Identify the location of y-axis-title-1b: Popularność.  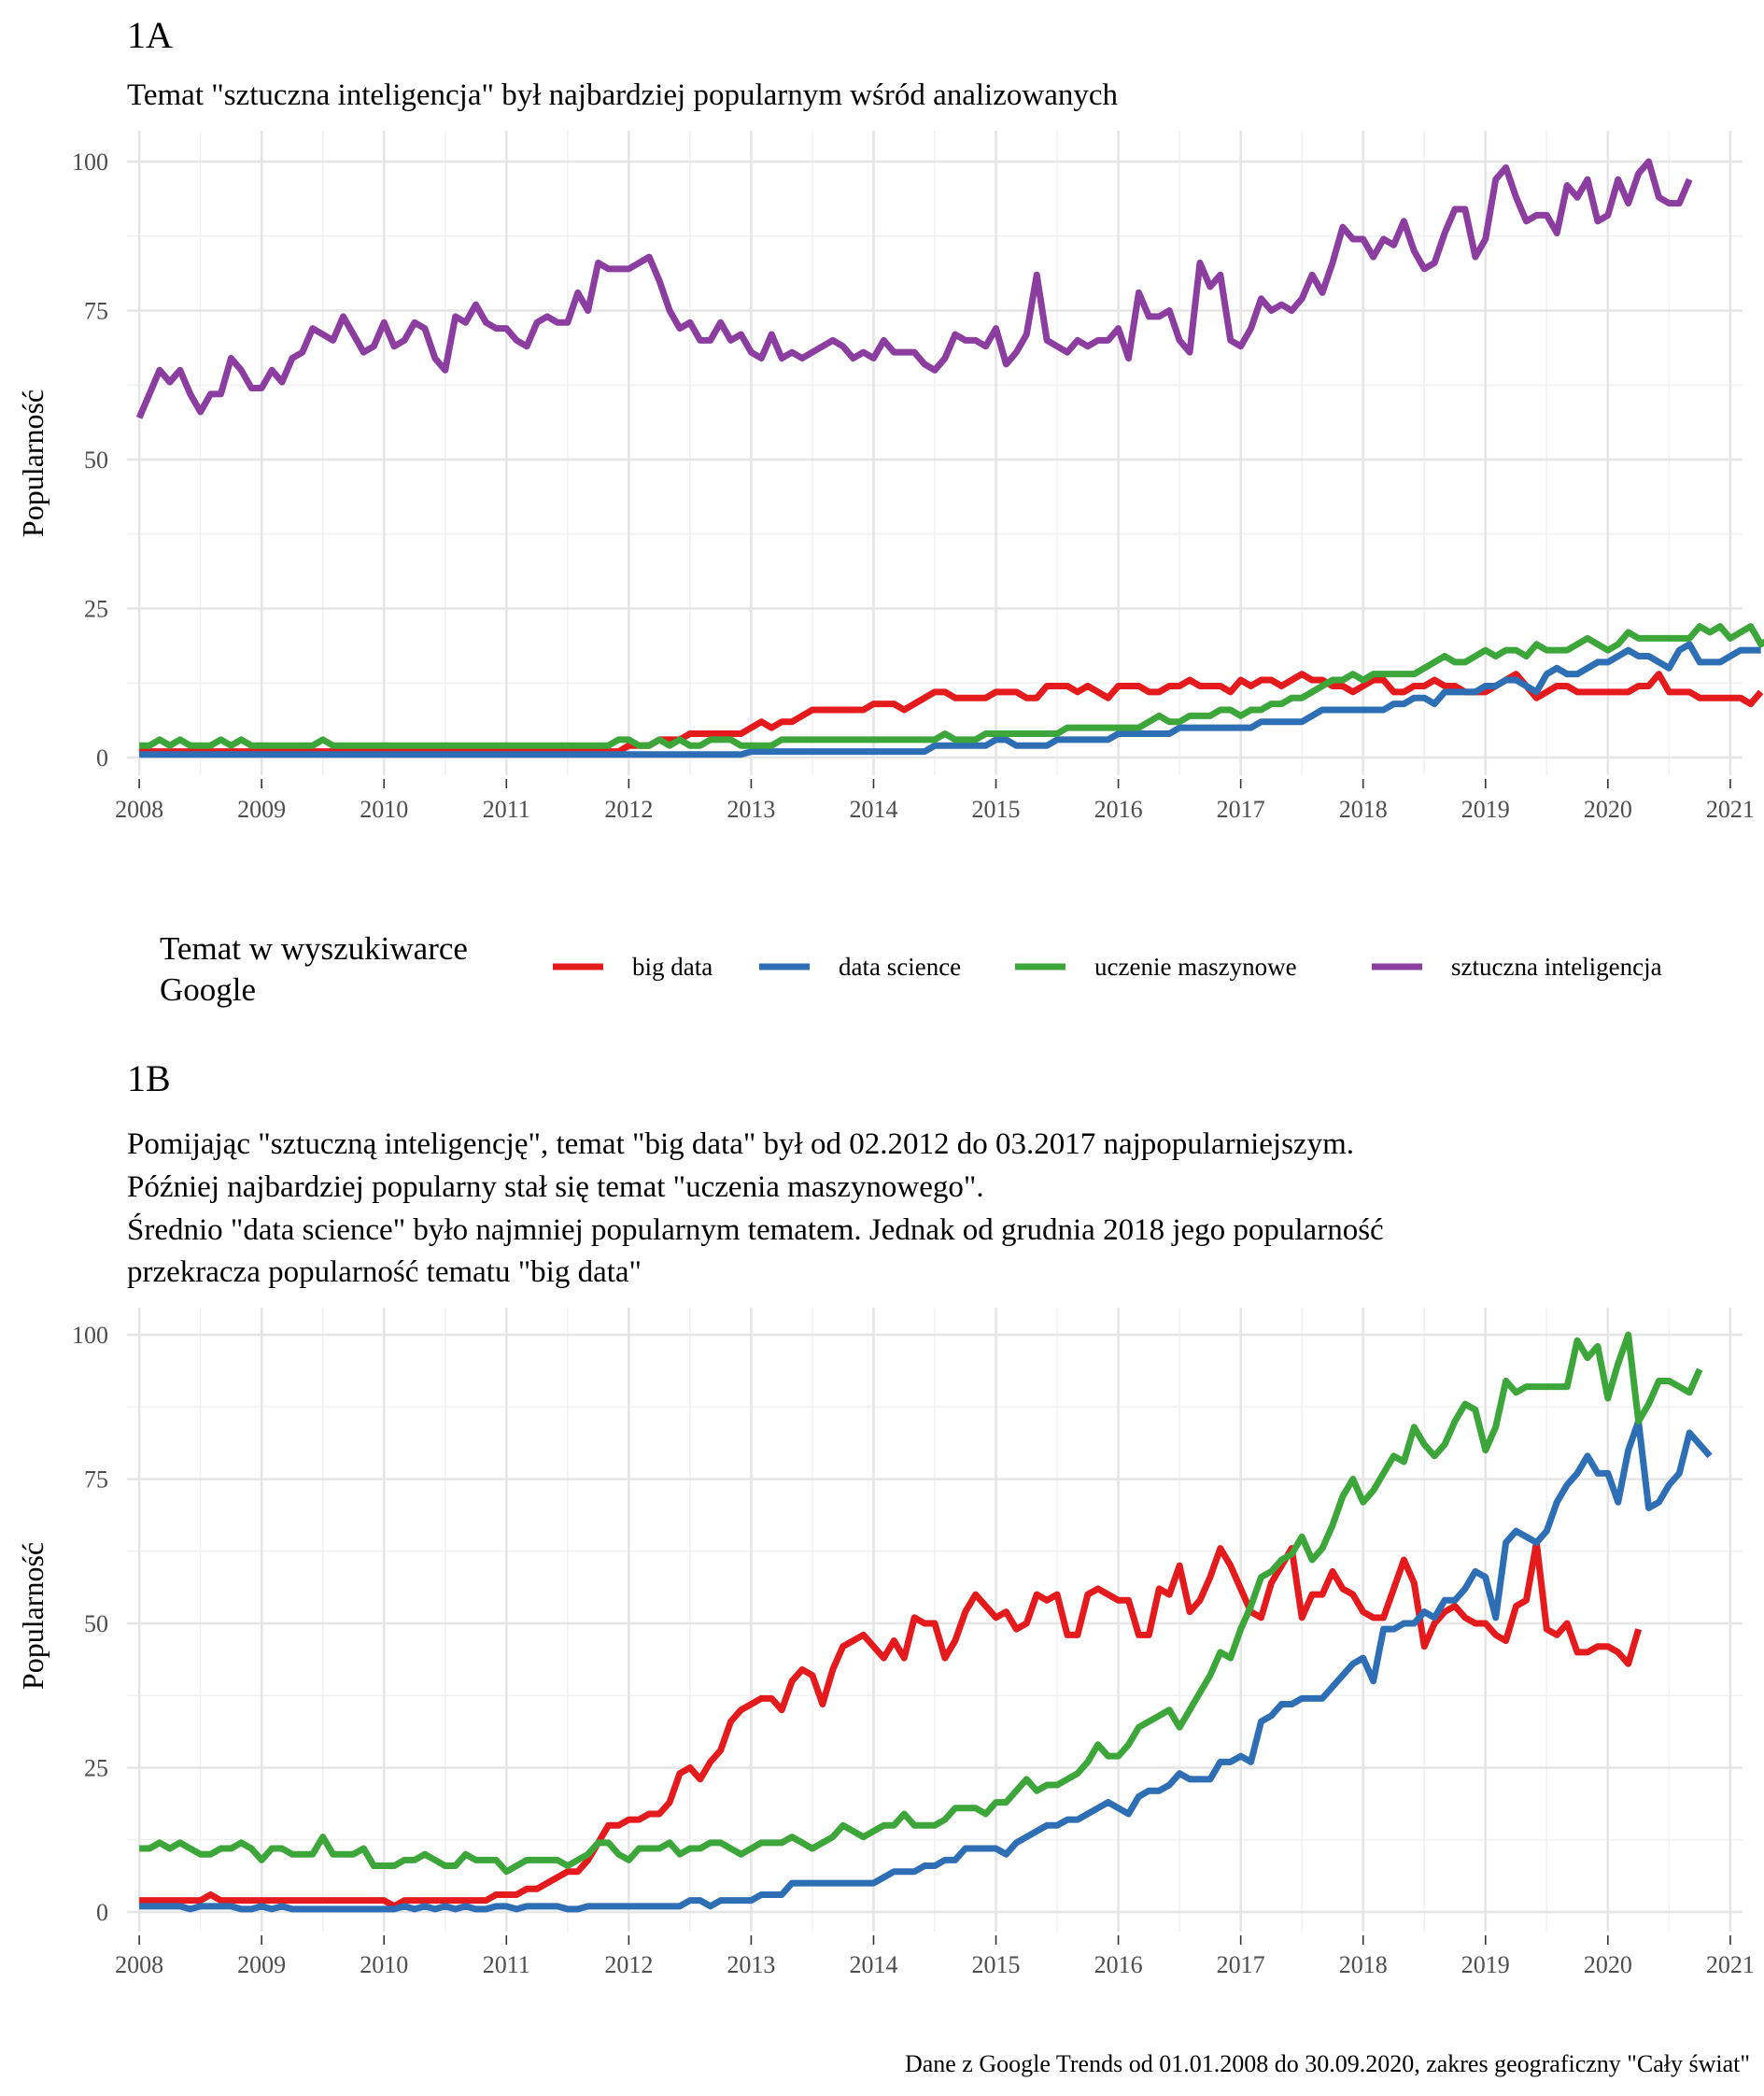
(32, 1616).